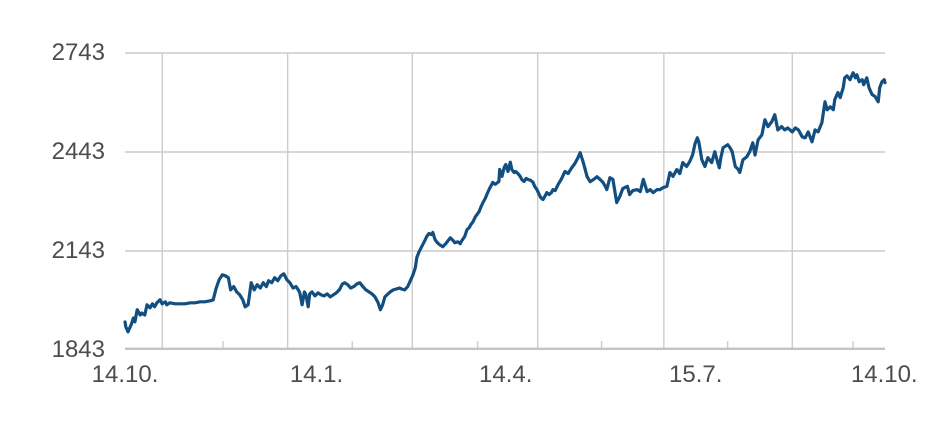 Image resolution: width=940 pixels, height=429 pixels. What do you see at coordinates (506, 374) in the screenshot?
I see `x-axis-label: 14.4.` at bounding box center [506, 374].